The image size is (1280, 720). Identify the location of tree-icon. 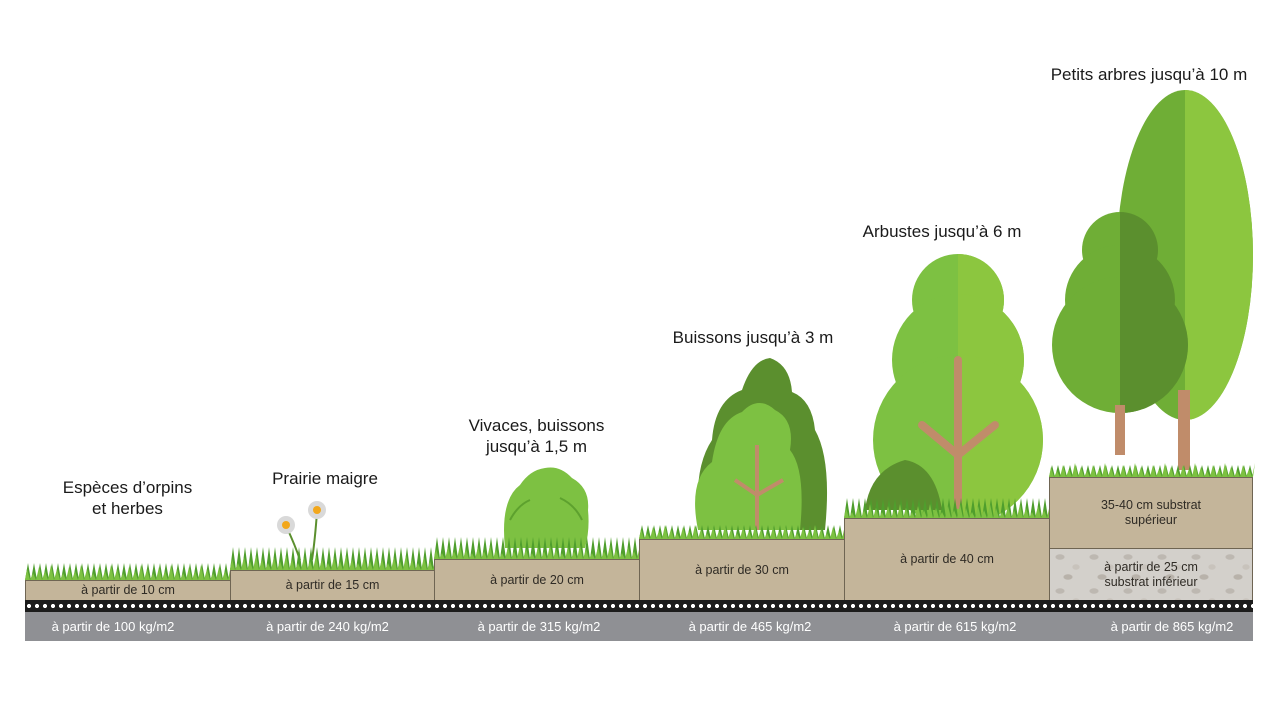
(1152, 280).